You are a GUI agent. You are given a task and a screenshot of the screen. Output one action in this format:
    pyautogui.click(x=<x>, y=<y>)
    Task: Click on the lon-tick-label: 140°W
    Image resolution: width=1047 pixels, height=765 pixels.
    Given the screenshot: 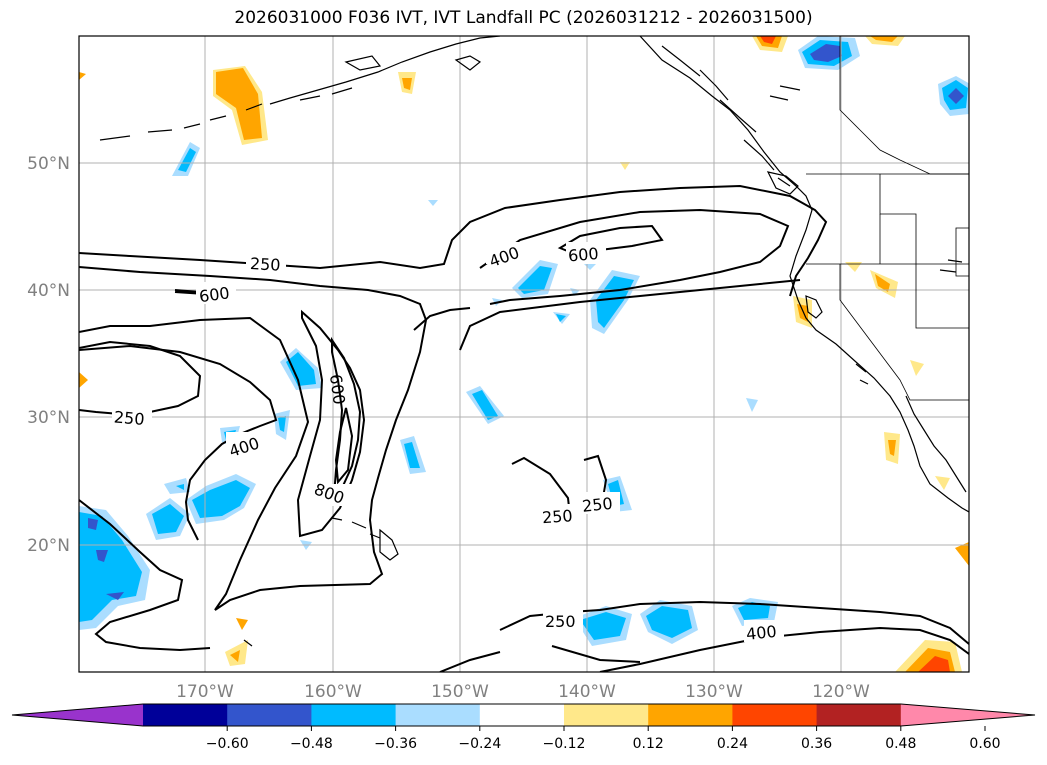 What is the action you would take?
    pyautogui.click(x=587, y=692)
    